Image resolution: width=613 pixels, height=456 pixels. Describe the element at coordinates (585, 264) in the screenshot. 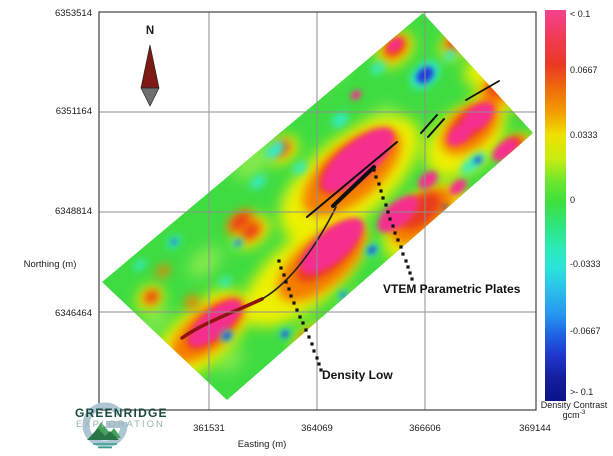

I see `colorbar-tick-label: -0.0333` at that location.